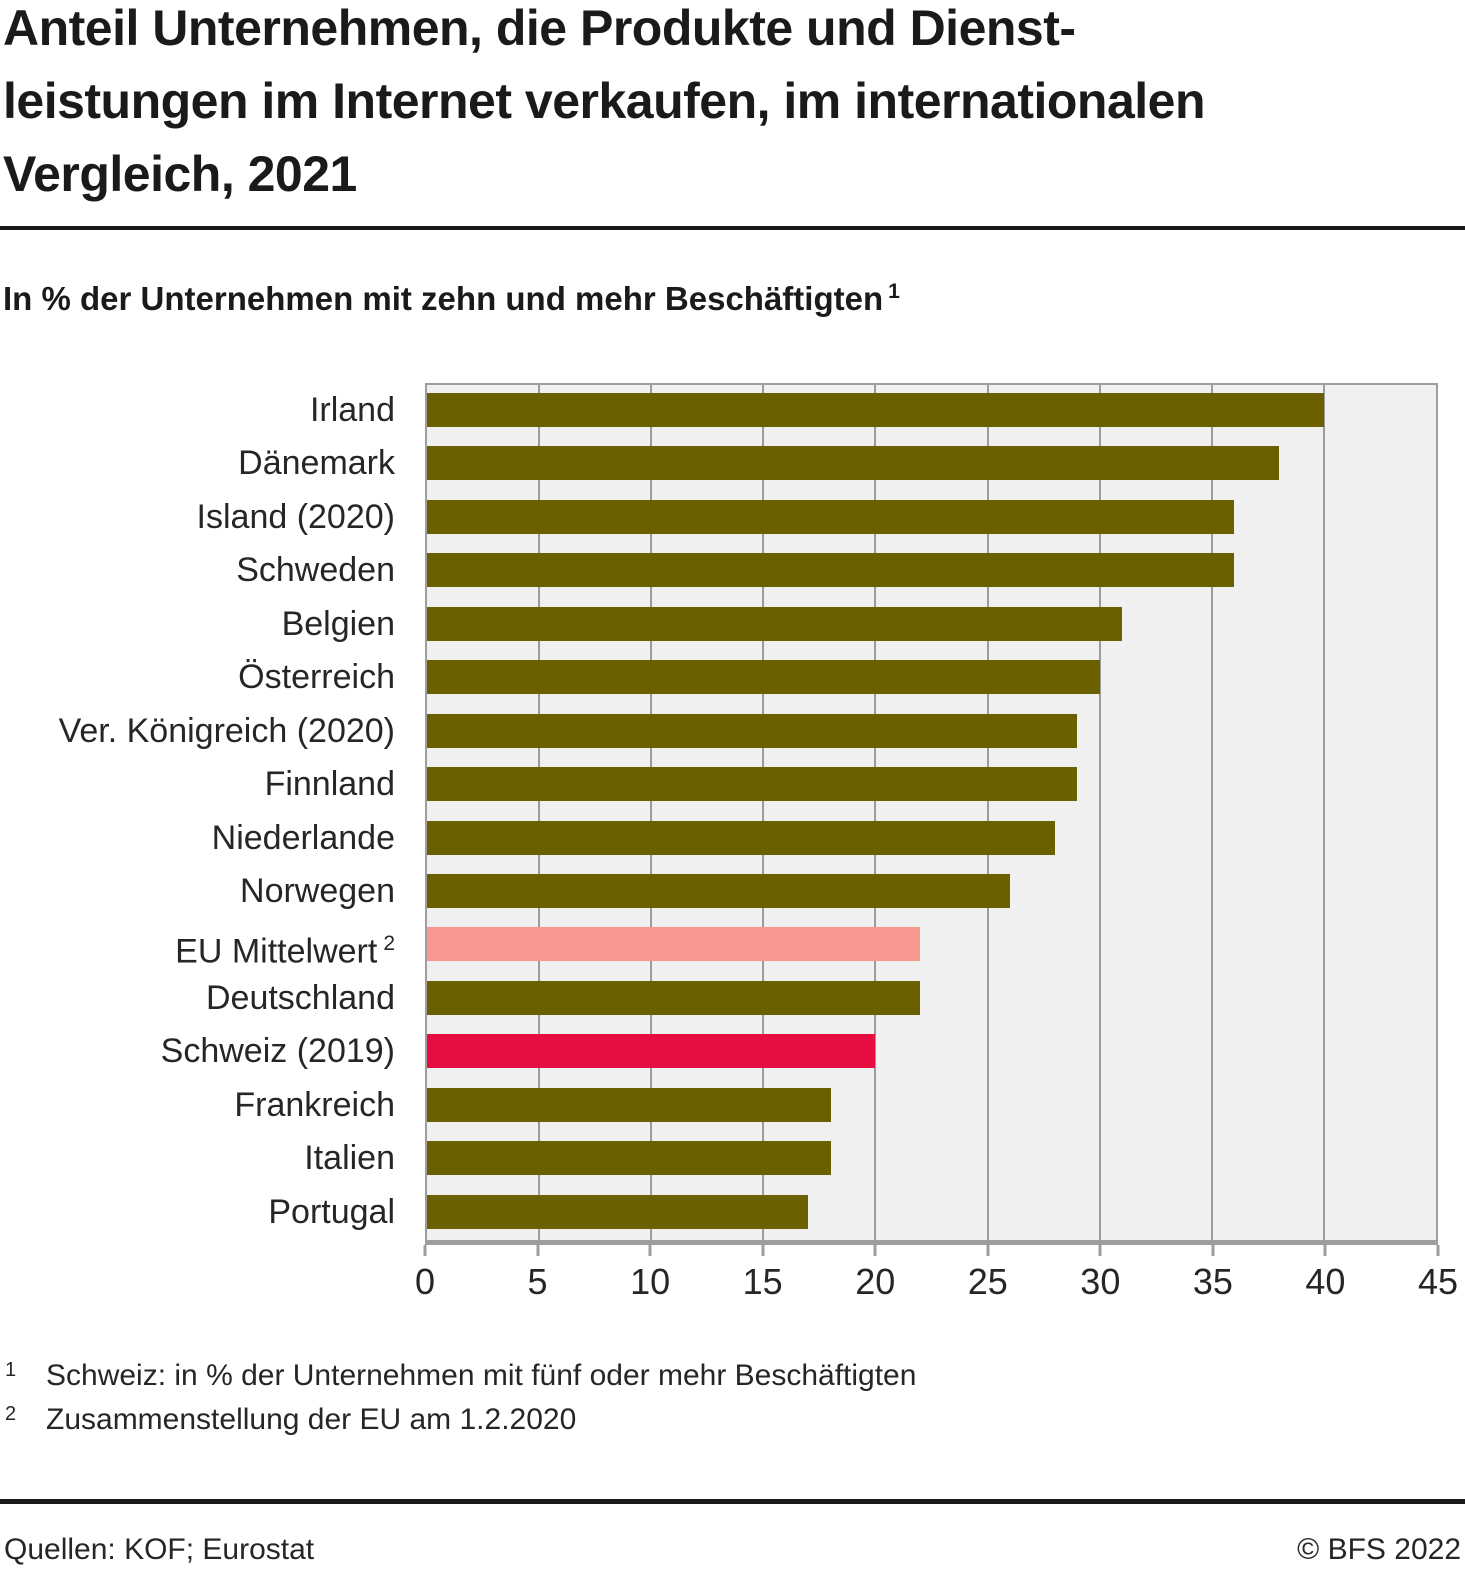 This screenshot has height=1571, width=1465. I want to click on x-axis-tick-label-5: 5, so click(537, 1281).